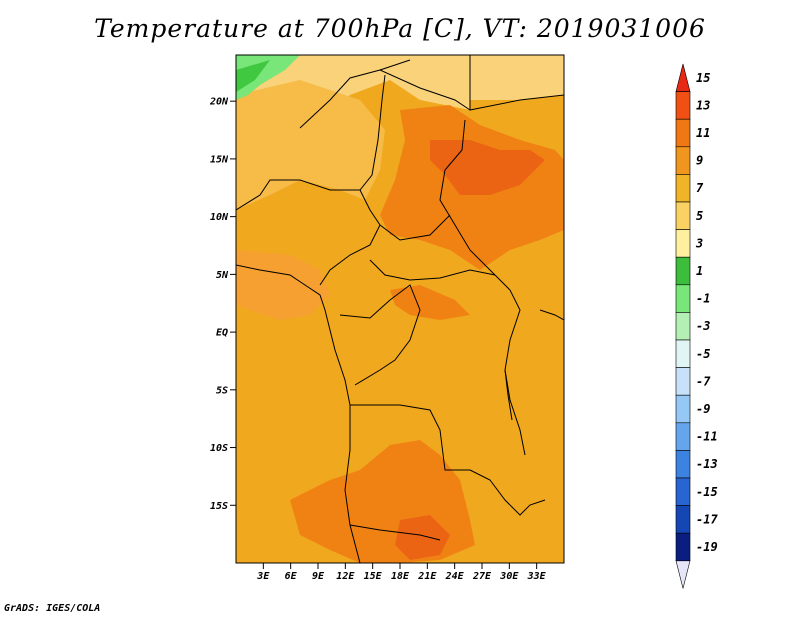 This screenshot has width=800, height=618. Describe the element at coordinates (510, 365) in the screenshot. I see `border-drc-east` at that location.